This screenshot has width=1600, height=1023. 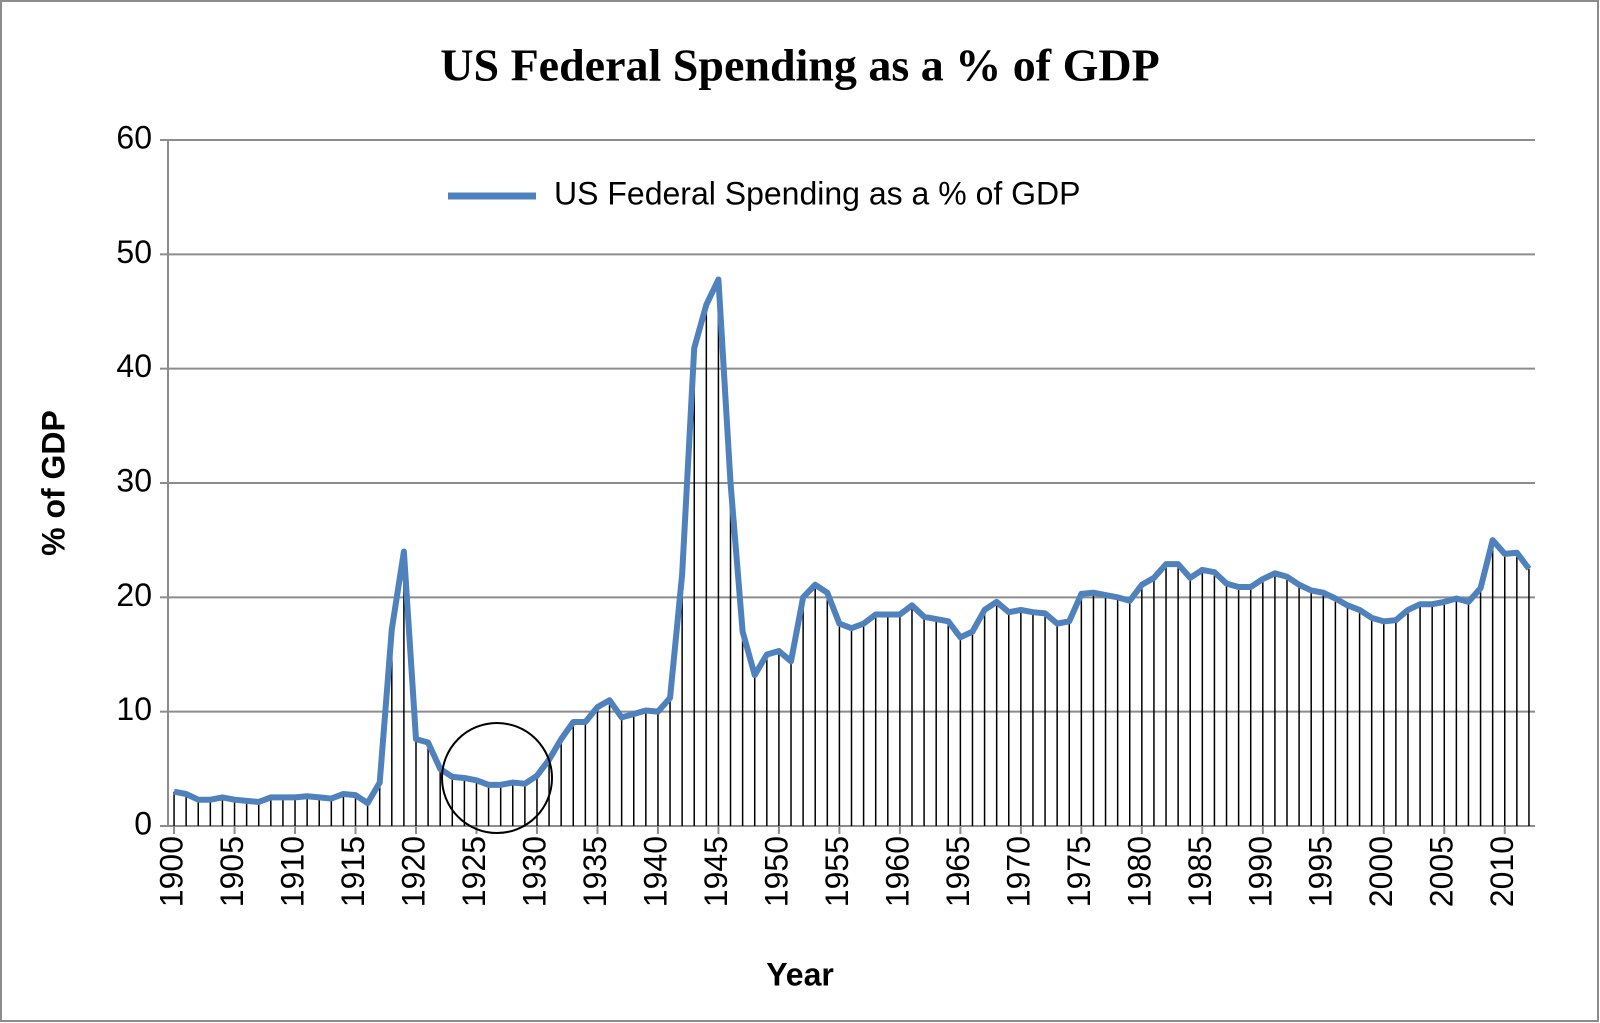 I want to click on x-tick-label: 1985, so click(x=1200, y=871).